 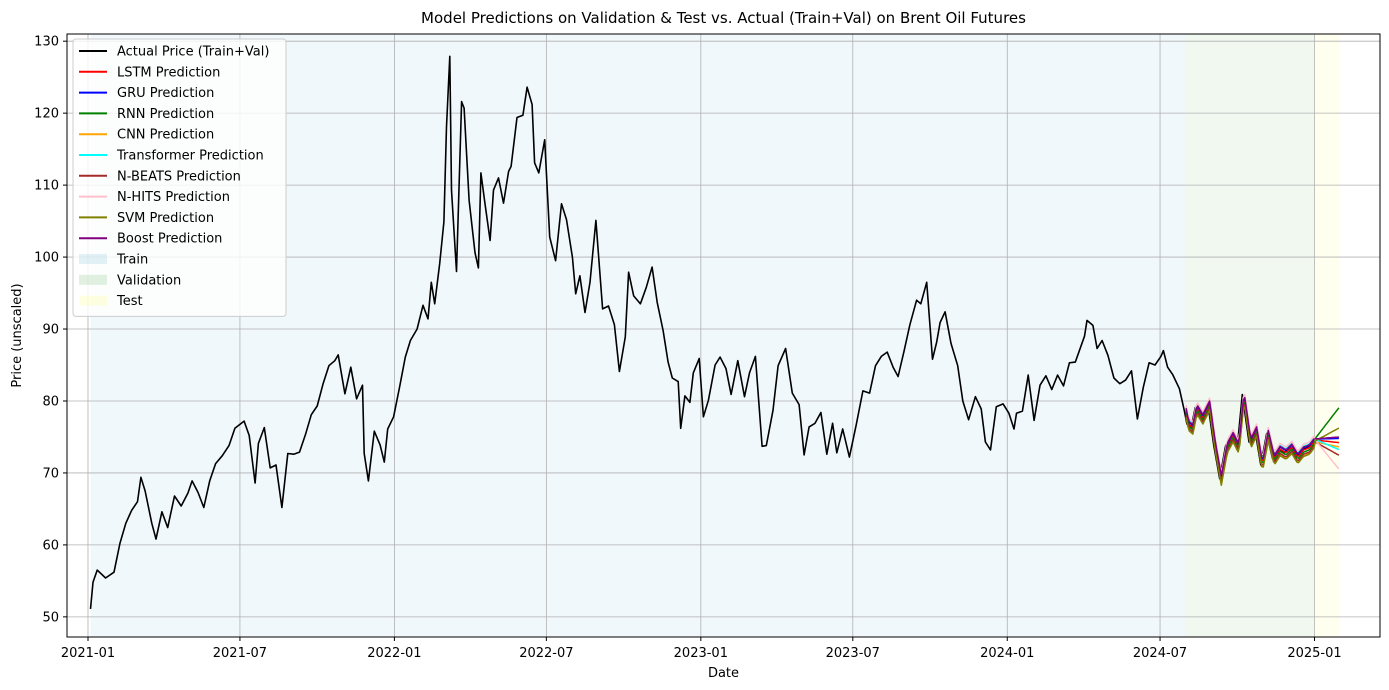 What do you see at coordinates (168, 72) in the screenshot?
I see `legend-label: LSTM Prediction` at bounding box center [168, 72].